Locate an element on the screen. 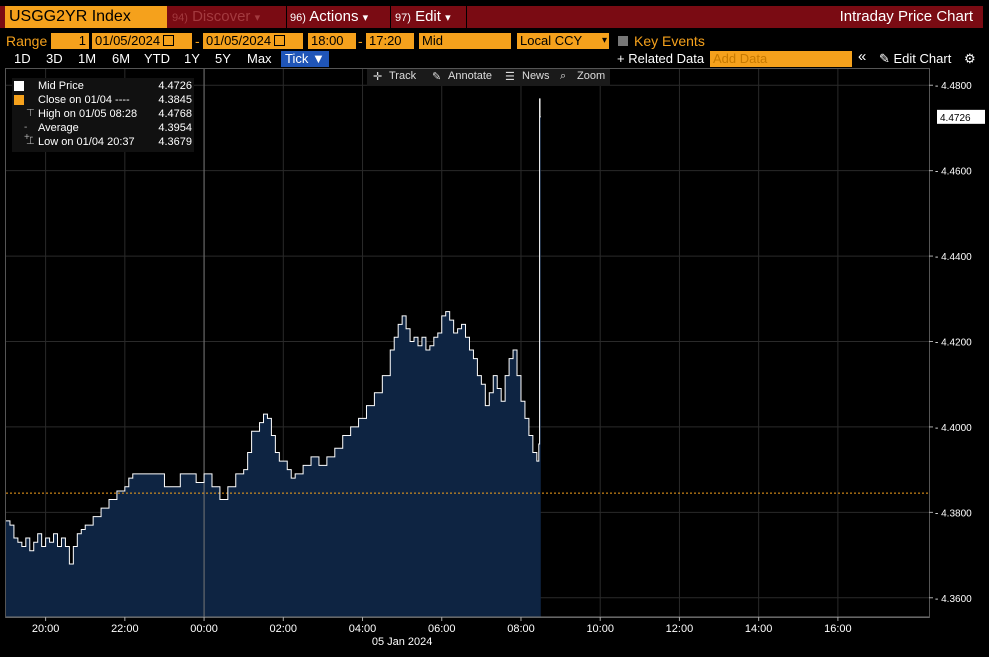 This screenshot has height=657, width=989. legend-value: 4.3954 is located at coordinates (175, 128).